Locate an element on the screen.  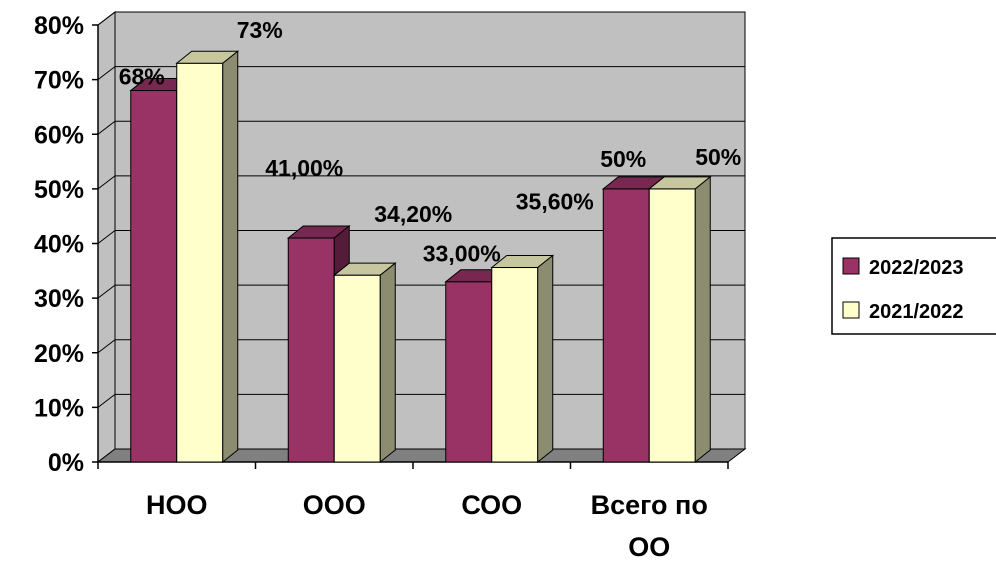
x-category-label: Всего по ОО is located at coordinates (649, 526).